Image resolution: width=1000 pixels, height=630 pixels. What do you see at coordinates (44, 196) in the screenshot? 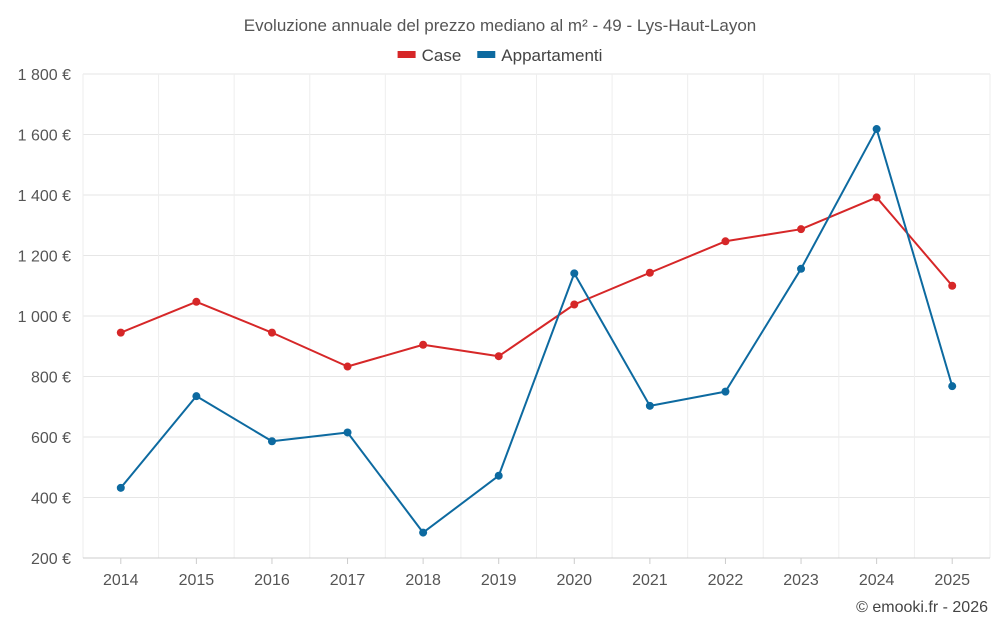
I see `y-tick-label: 1 400 €` at bounding box center [44, 196].